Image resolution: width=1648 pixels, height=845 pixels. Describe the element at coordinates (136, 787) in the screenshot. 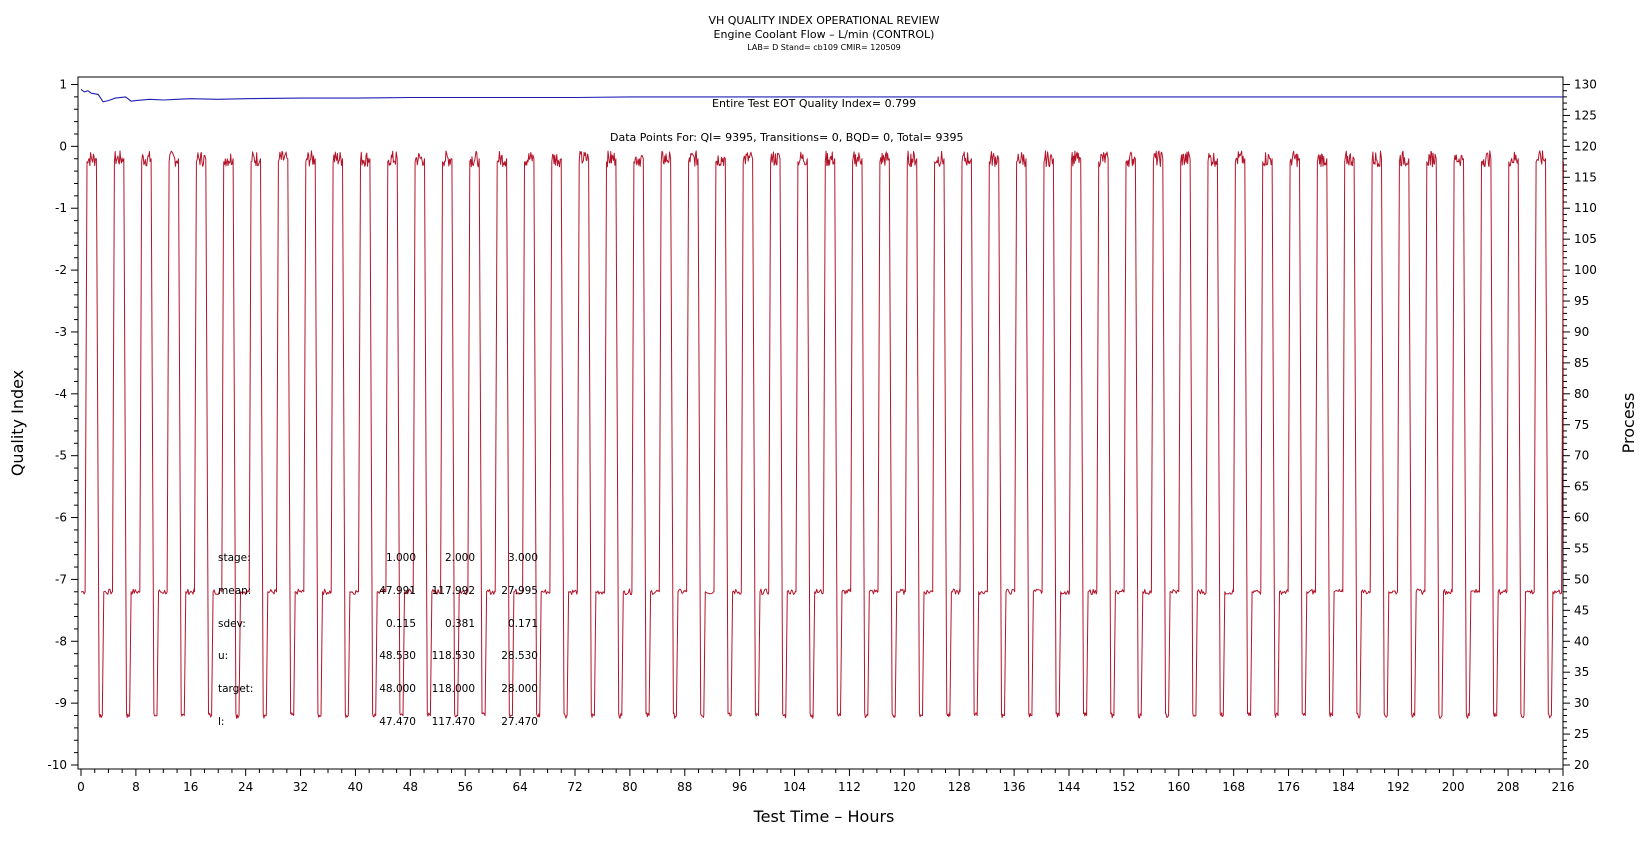

I see `x-tick-label: 8` at that location.